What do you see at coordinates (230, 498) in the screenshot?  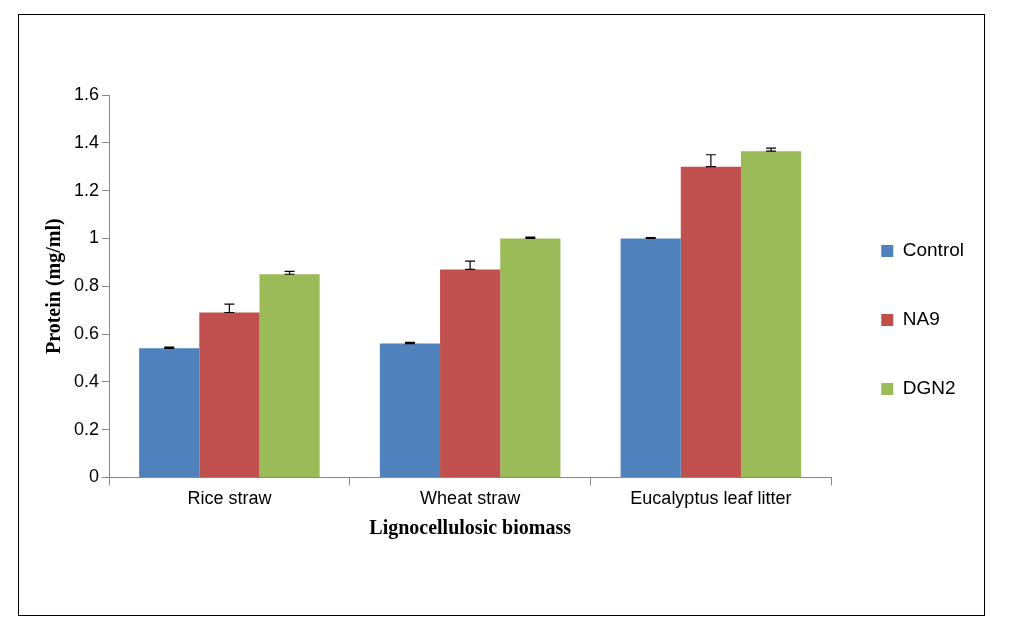 I see `x-tick-label: Rice straw` at bounding box center [230, 498].